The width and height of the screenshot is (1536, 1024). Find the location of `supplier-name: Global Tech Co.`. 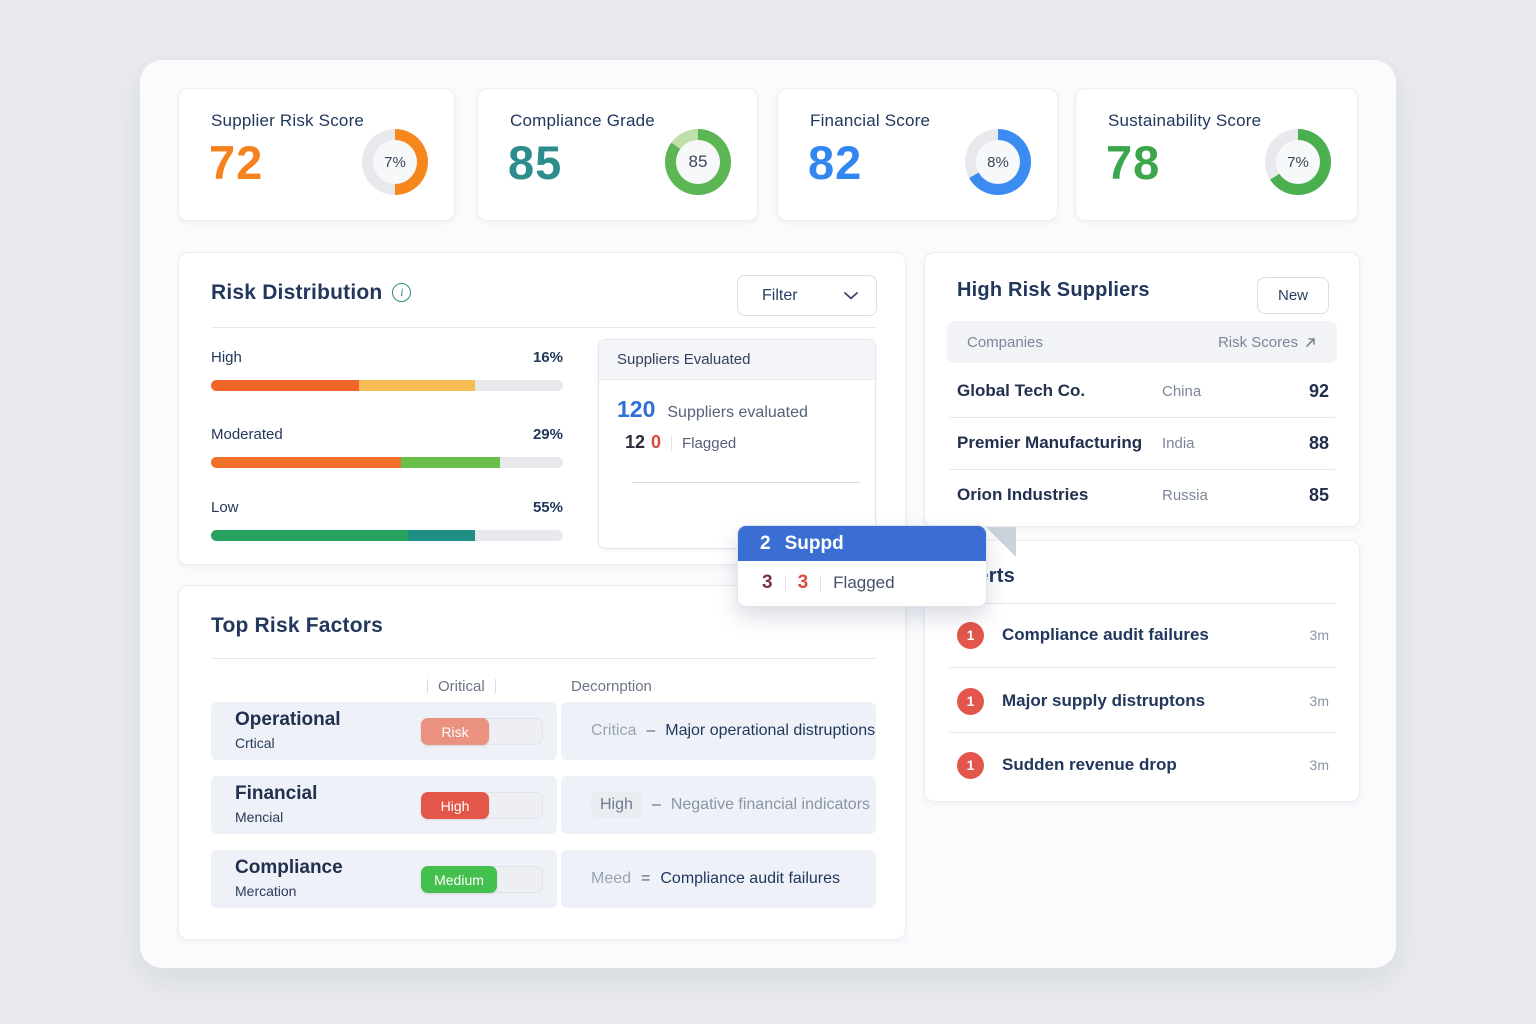

supplier-name: Global Tech Co. is located at coordinates (1021, 390).